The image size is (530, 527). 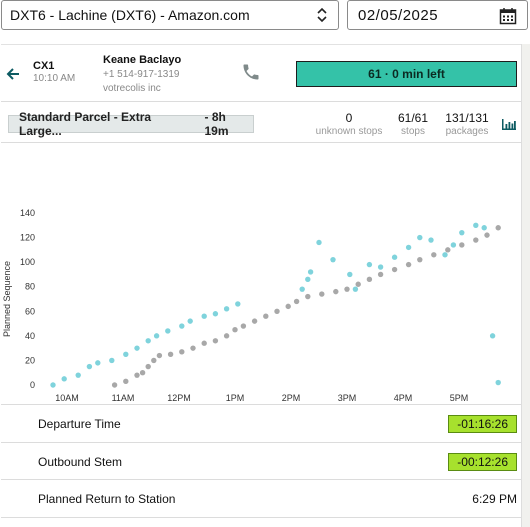 I want to click on driver-phone: +1 514-917-1319, so click(x=141, y=74).